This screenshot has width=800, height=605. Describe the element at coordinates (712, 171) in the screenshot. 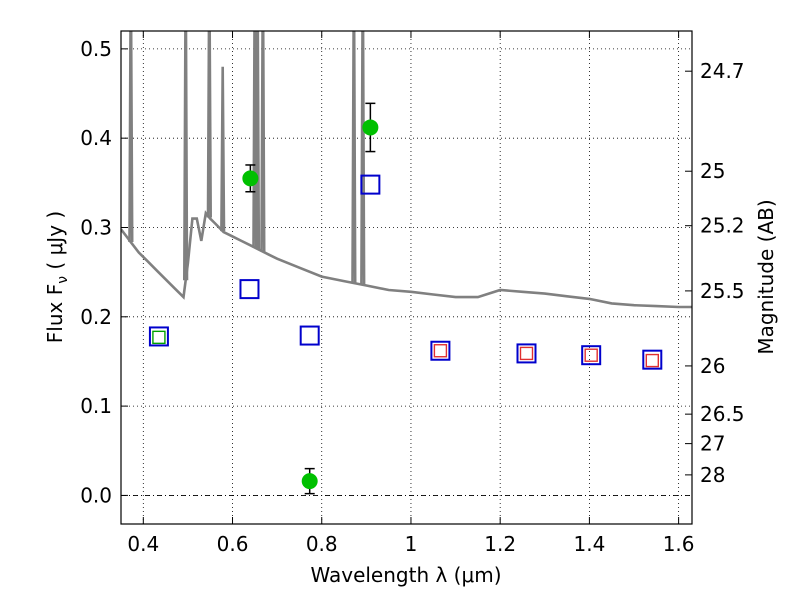

I see `magnitude-tick-label: 25` at that location.